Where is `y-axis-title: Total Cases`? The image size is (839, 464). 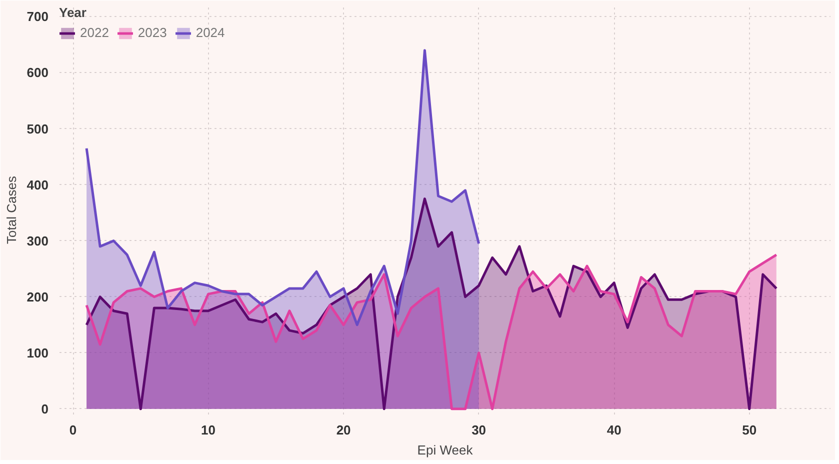 y-axis-title: Total Cases is located at coordinates (11, 210).